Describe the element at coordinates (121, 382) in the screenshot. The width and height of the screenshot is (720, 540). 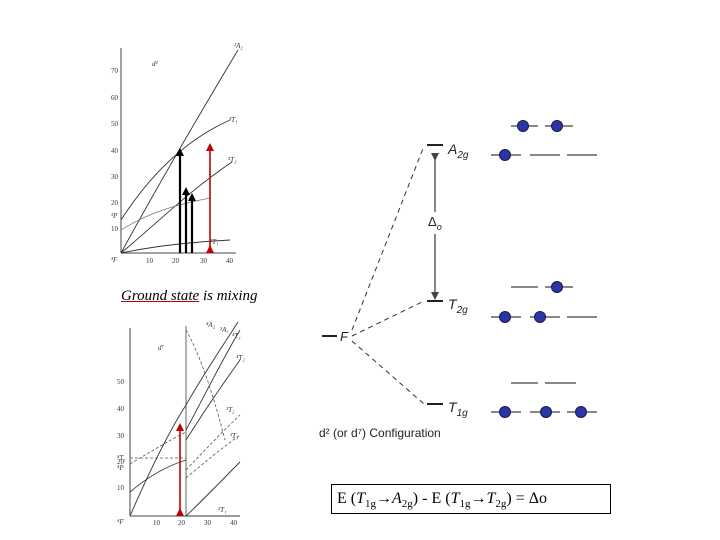
I see `d7-ytick: 50` at that location.